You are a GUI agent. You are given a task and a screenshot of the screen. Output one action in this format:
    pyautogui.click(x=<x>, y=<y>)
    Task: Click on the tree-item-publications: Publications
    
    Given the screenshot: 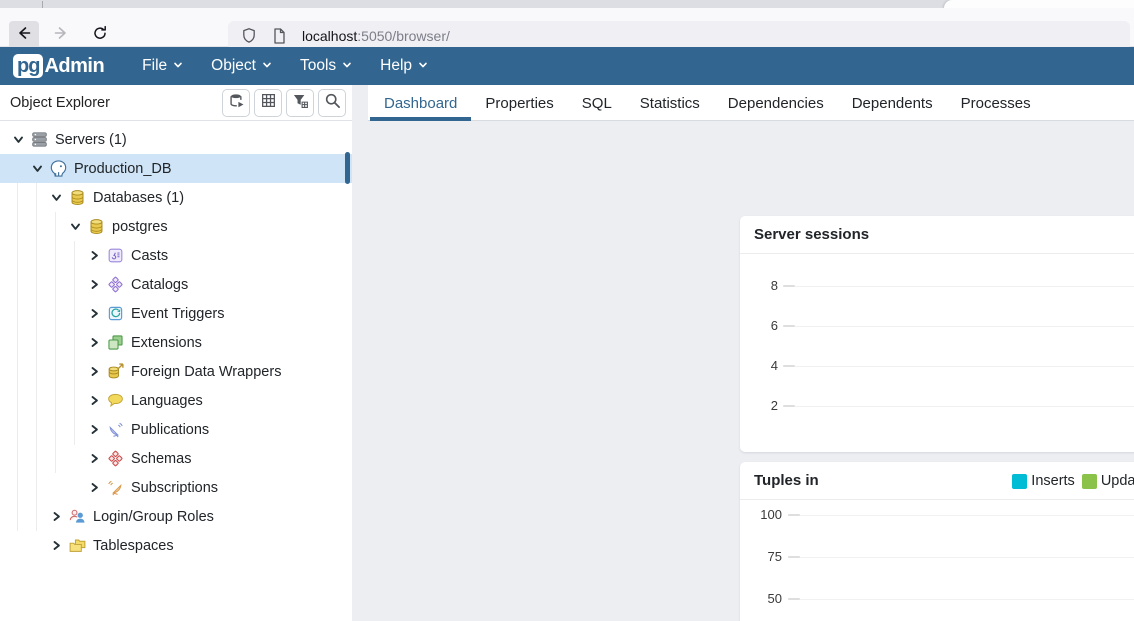 What is the action you would take?
    pyautogui.click(x=176, y=429)
    